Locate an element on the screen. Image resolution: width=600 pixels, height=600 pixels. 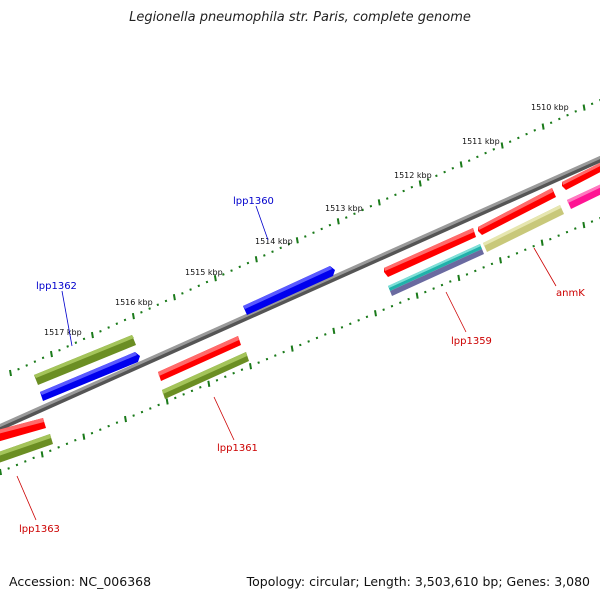
feature-red-right is located at coordinates (581, 174).